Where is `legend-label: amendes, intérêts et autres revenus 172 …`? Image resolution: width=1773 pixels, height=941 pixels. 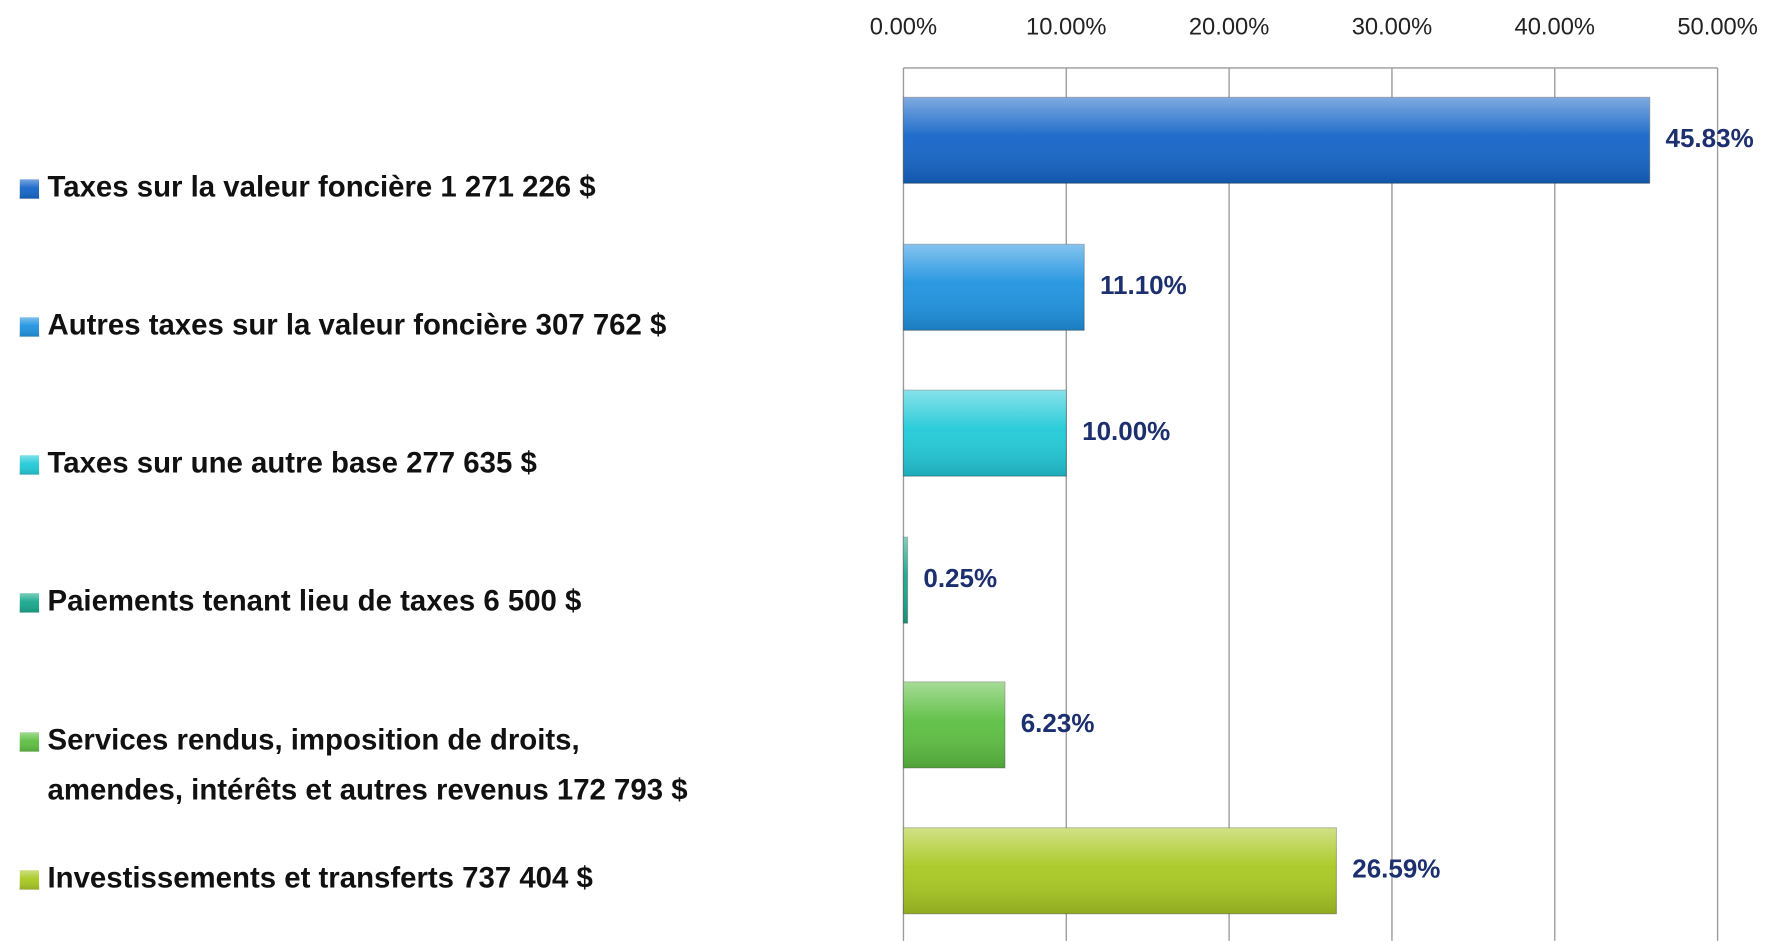 legend-label: amendes, intérêts et autres revenus 172 … is located at coordinates (367, 789).